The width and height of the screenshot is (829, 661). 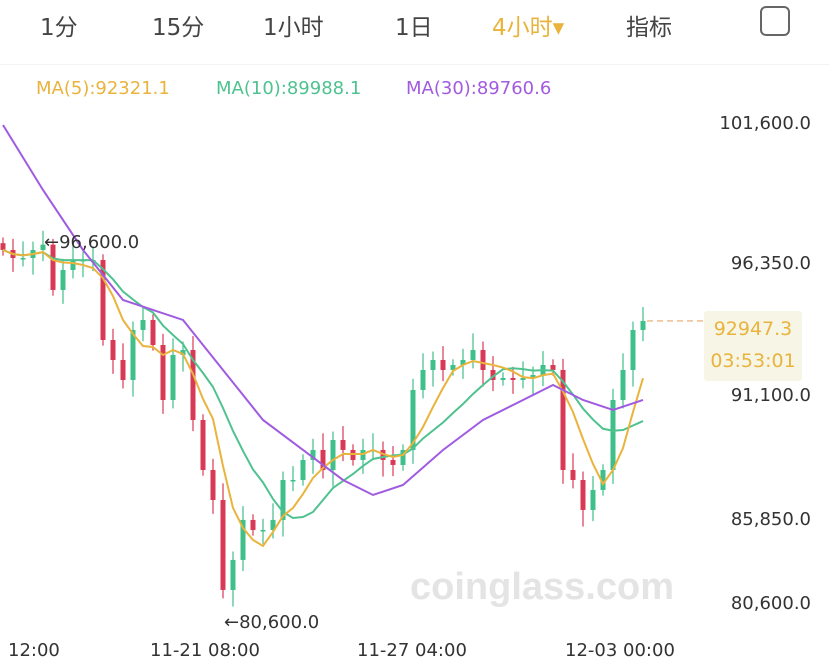 I want to click on x-tick: 11-21 08:00, so click(x=205, y=650).